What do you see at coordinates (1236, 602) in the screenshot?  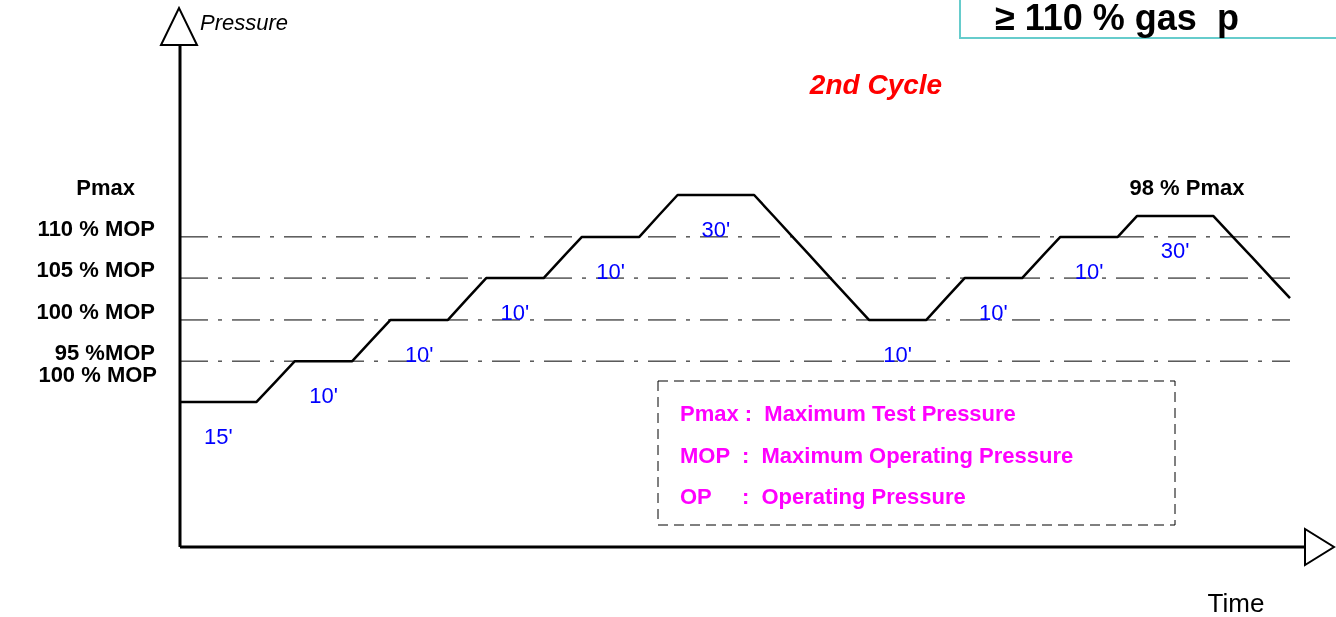 I see `x-axis-title: Time` at bounding box center [1236, 602].